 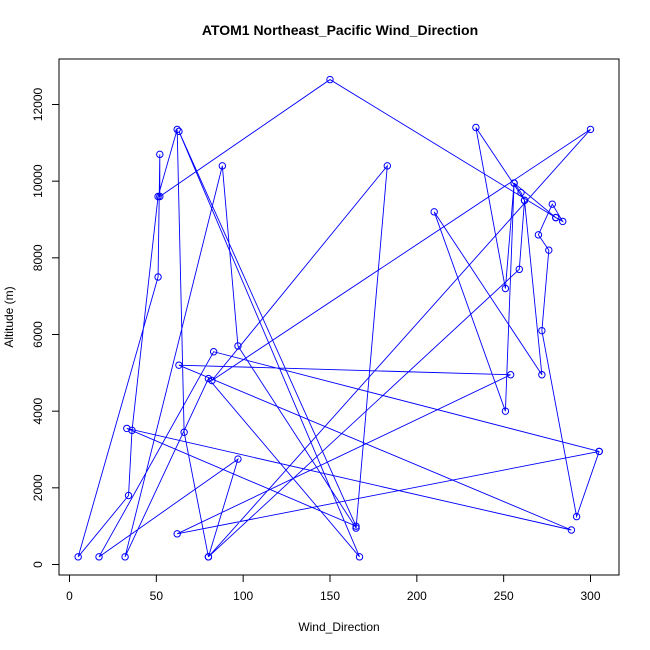 I want to click on y-tick-label: 6000, so click(x=38, y=334).